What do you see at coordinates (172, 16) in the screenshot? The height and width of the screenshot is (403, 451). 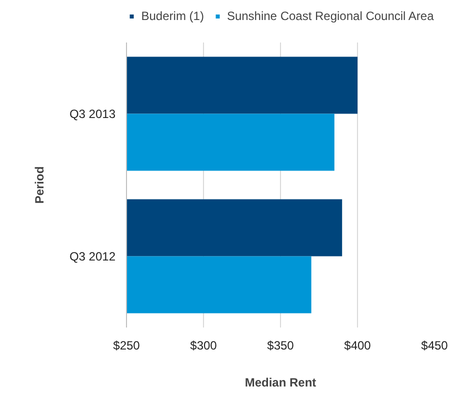 I see `legend-label: Buderim (1)` at bounding box center [172, 16].